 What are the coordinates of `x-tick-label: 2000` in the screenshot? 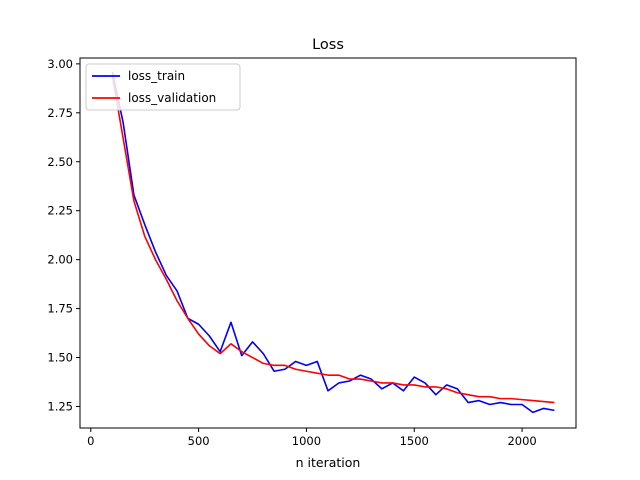 It's located at (521, 441).